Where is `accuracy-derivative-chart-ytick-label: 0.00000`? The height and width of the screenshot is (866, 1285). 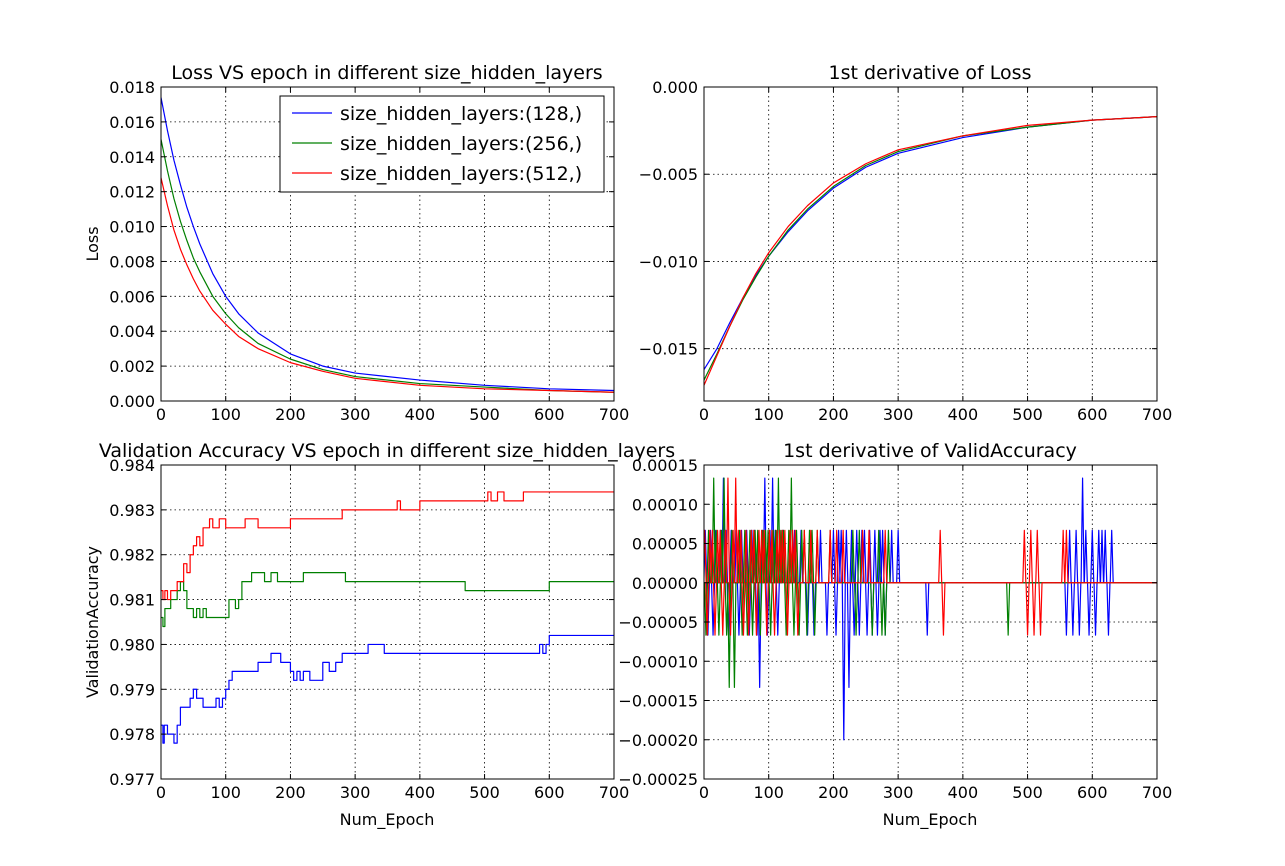
accuracy-derivative-chart-ytick-label: 0.00000 is located at coordinates (665, 583).